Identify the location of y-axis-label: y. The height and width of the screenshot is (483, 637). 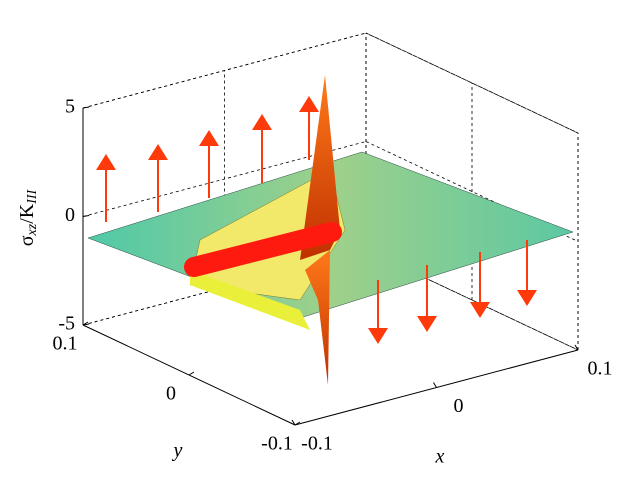
(177, 451).